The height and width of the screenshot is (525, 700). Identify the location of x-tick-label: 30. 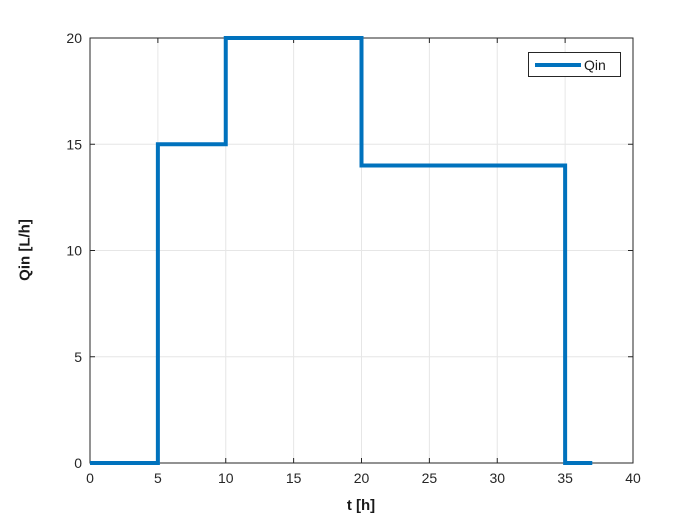
(497, 478).